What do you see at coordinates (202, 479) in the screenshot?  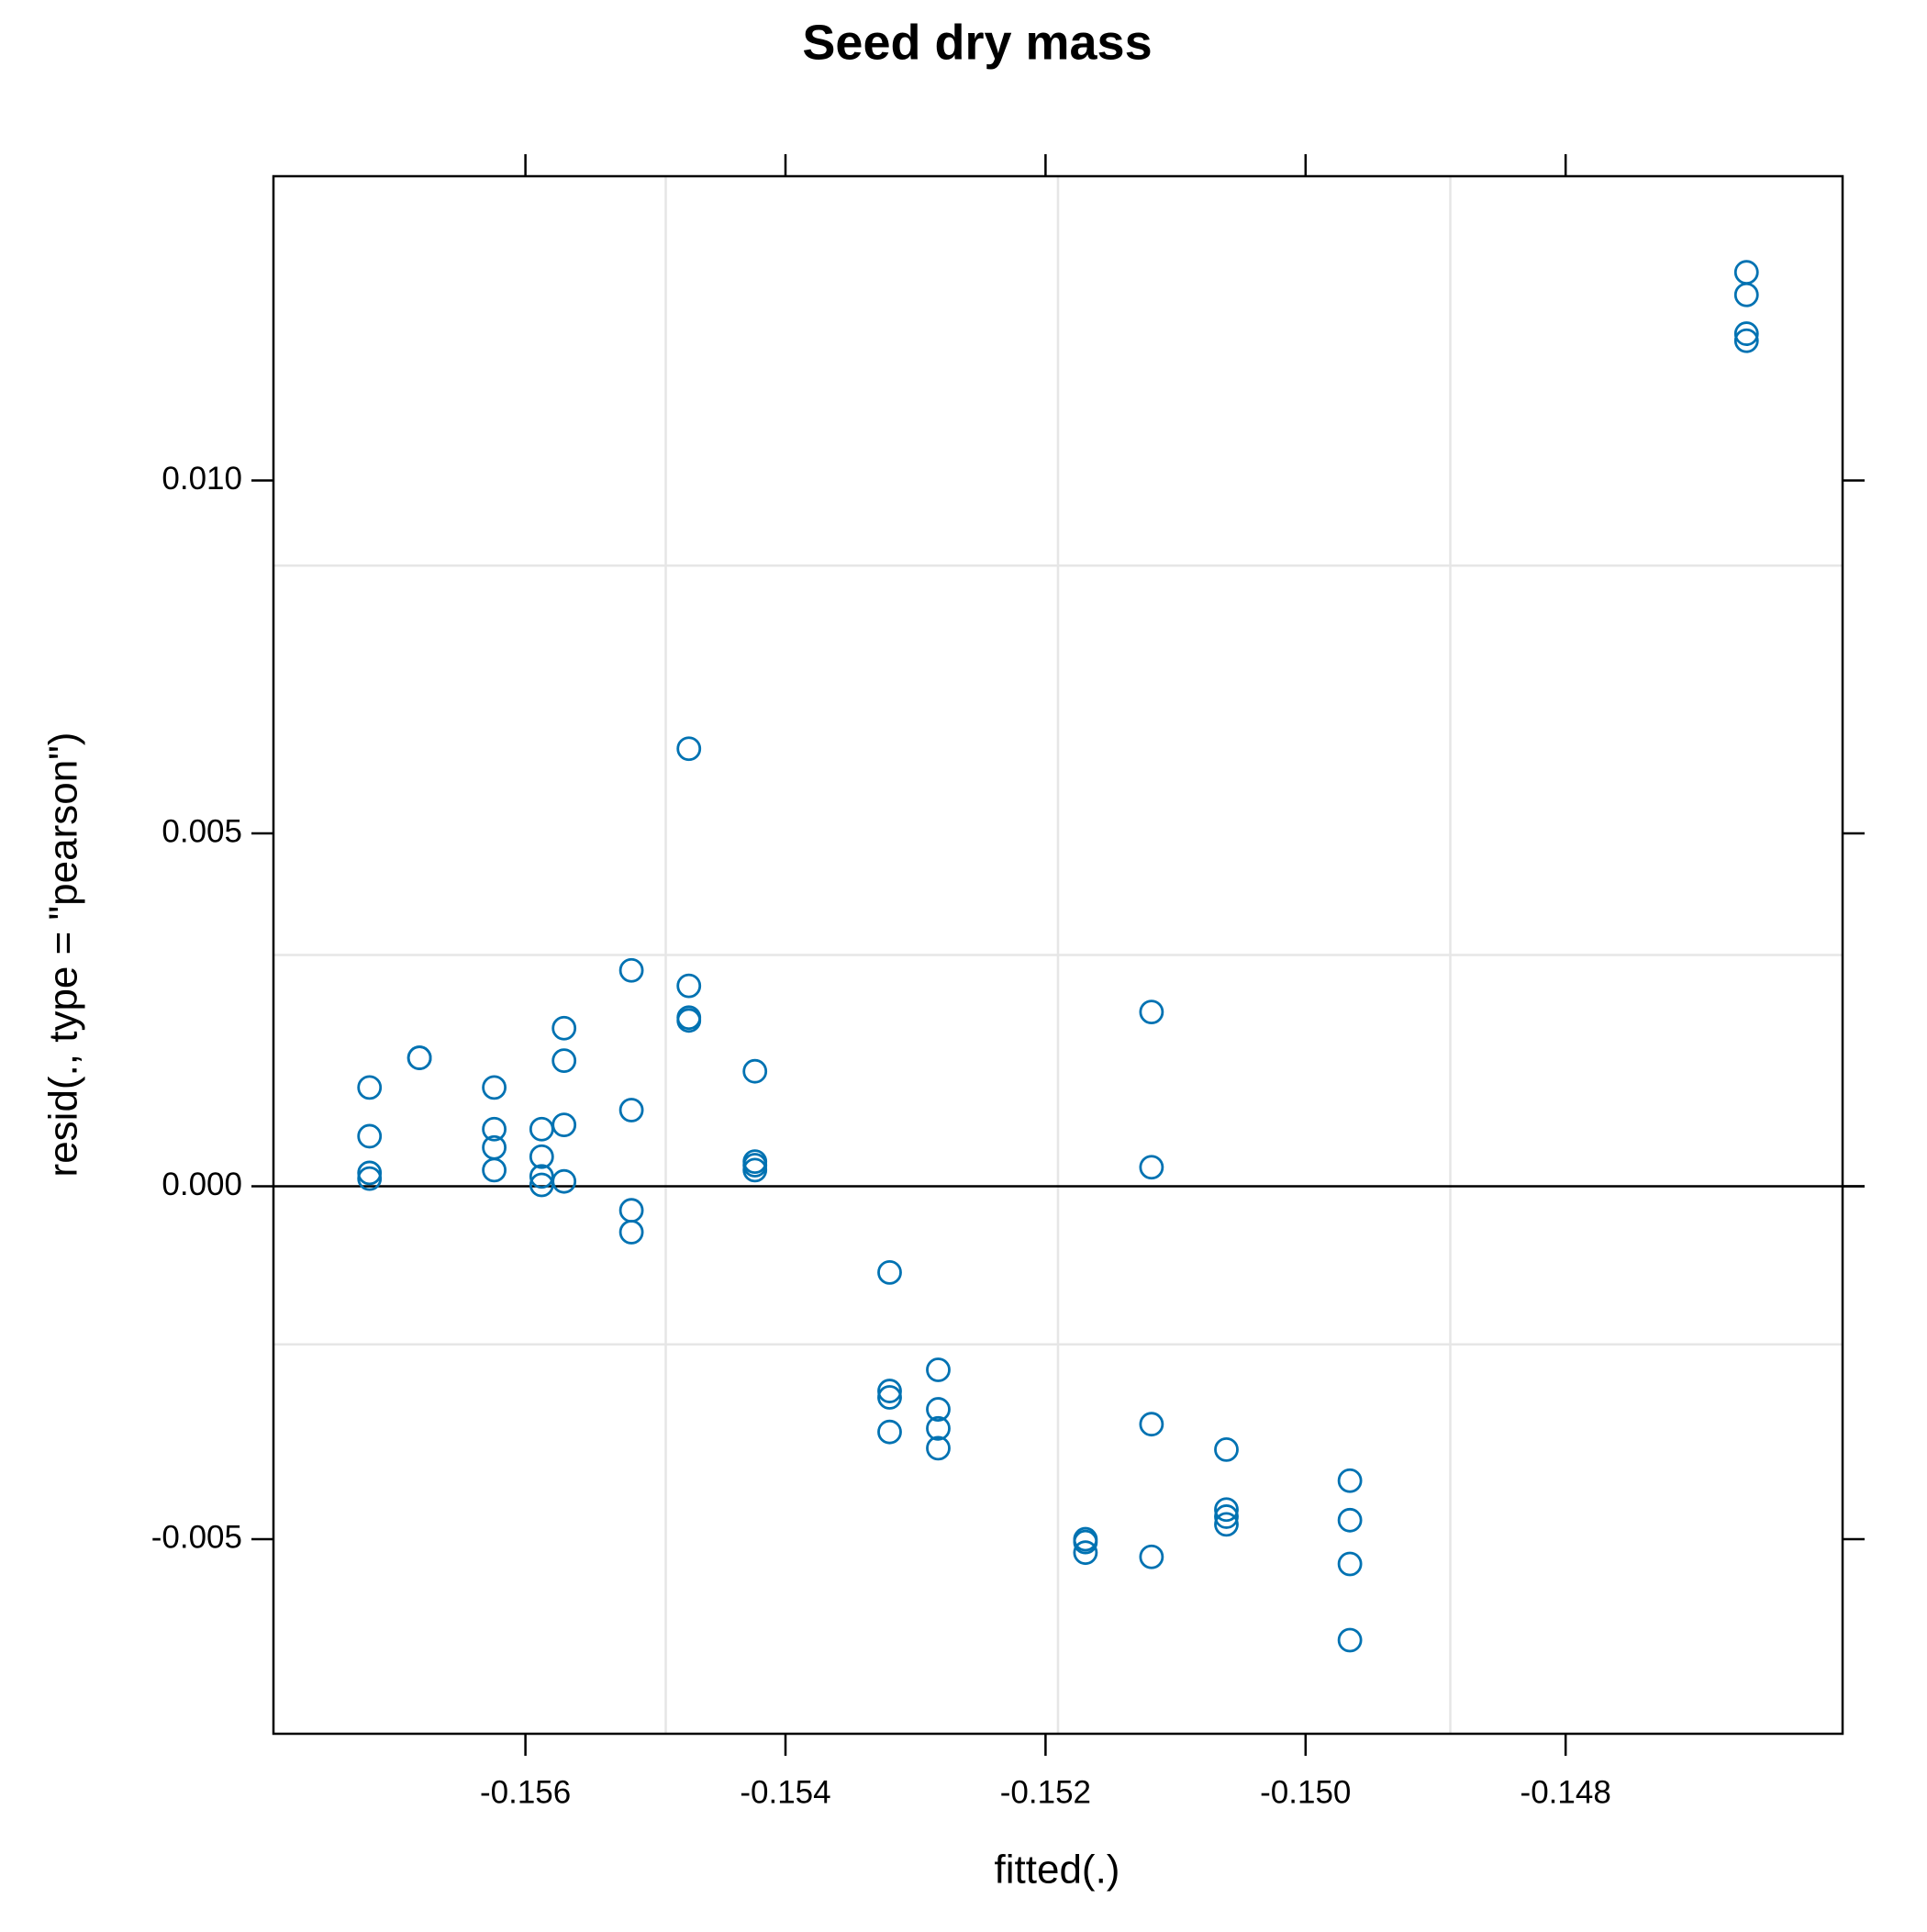 I see `y-tick-label: 0.010` at bounding box center [202, 479].